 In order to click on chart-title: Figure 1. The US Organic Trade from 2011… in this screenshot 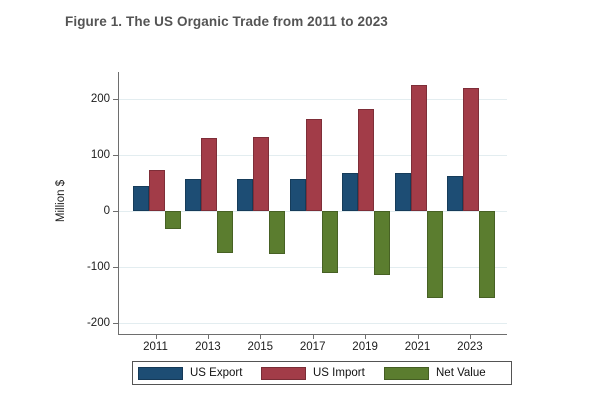, I will do `click(226, 21)`.